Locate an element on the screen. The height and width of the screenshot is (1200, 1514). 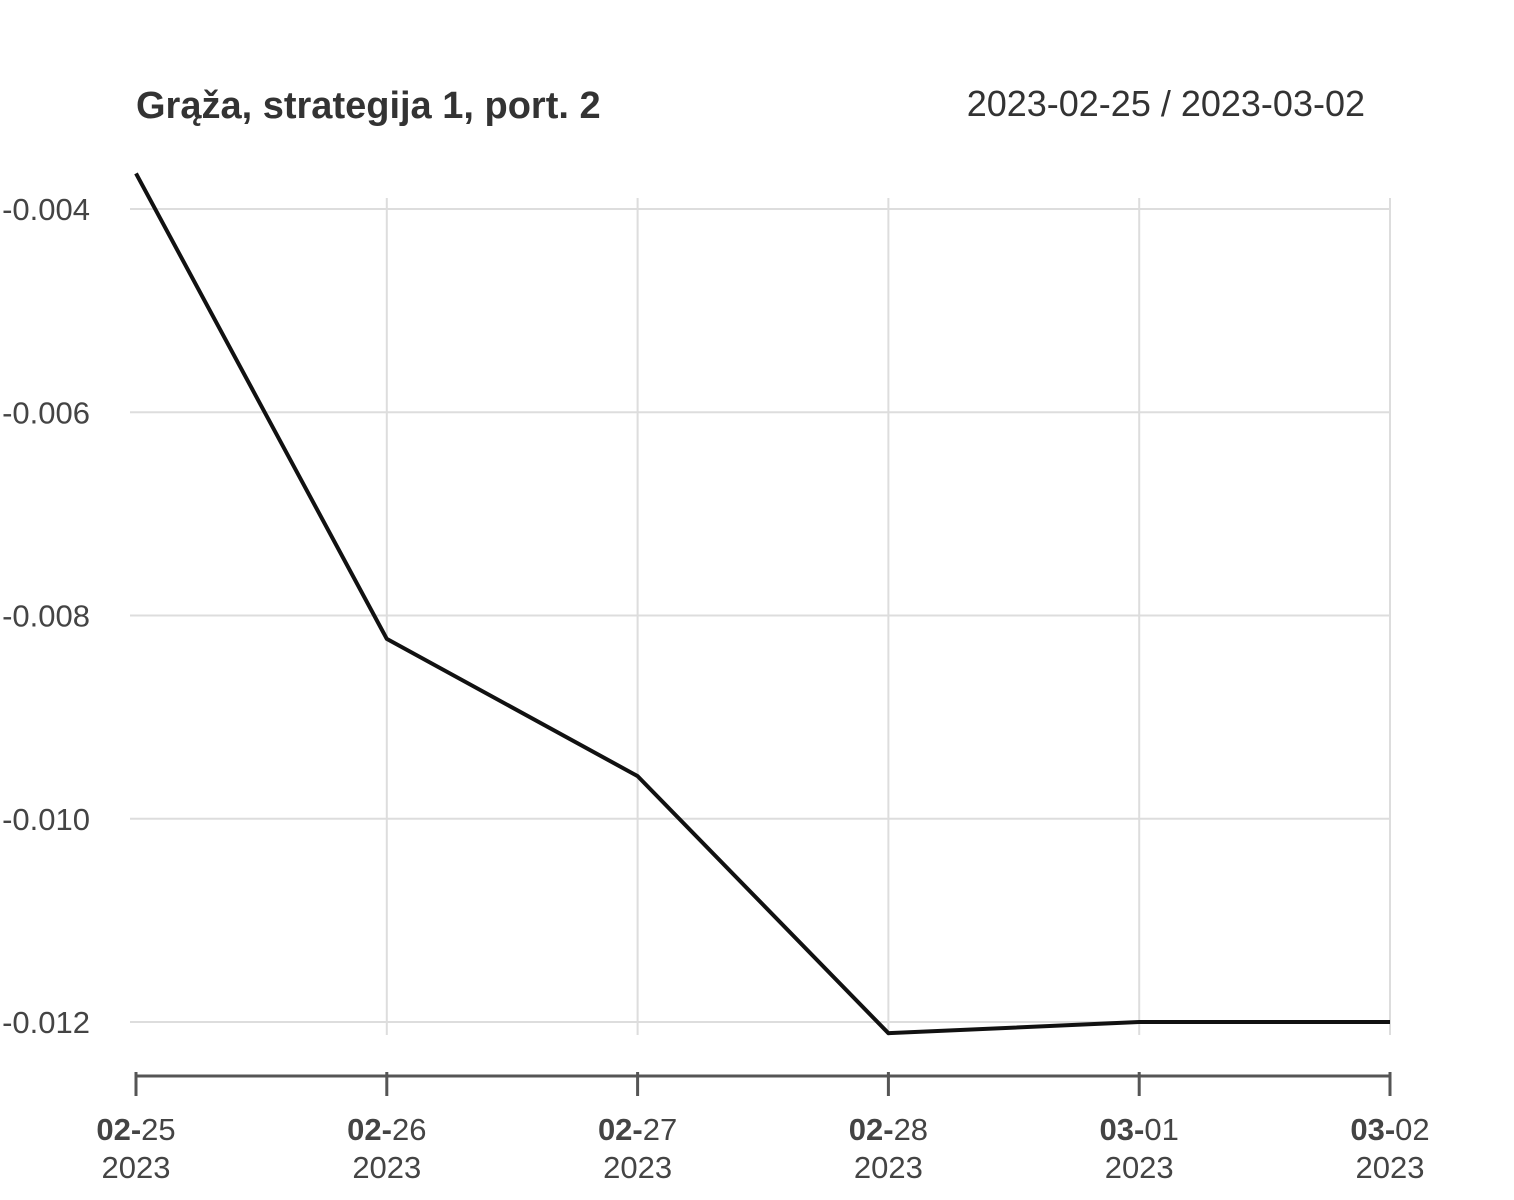
x-tick-label: 02-26 is located at coordinates (386, 1129).